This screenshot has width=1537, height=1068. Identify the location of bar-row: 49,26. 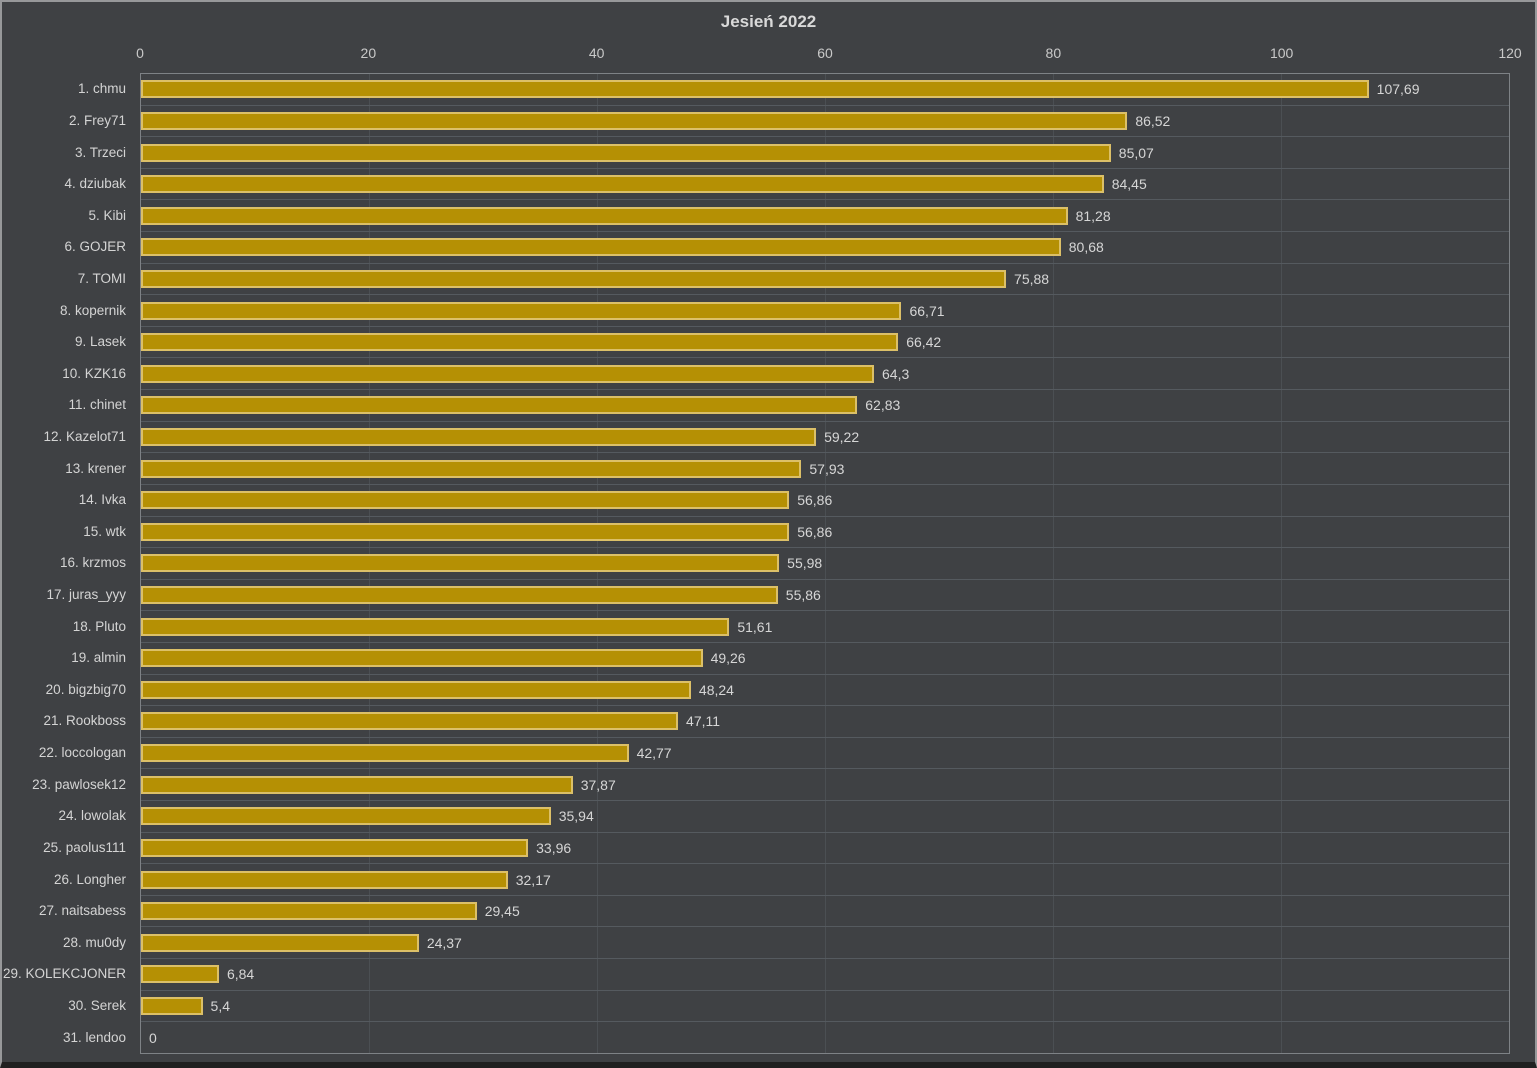
(825, 659).